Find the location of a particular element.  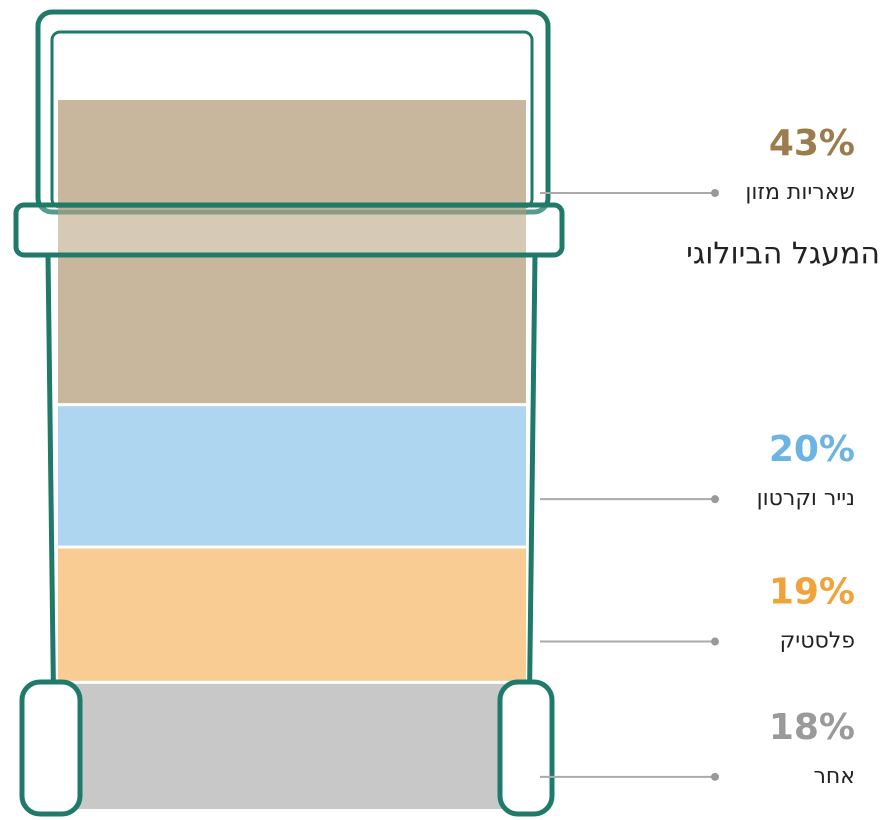

annotation: המעגל הביולוגי is located at coordinates (783, 254).